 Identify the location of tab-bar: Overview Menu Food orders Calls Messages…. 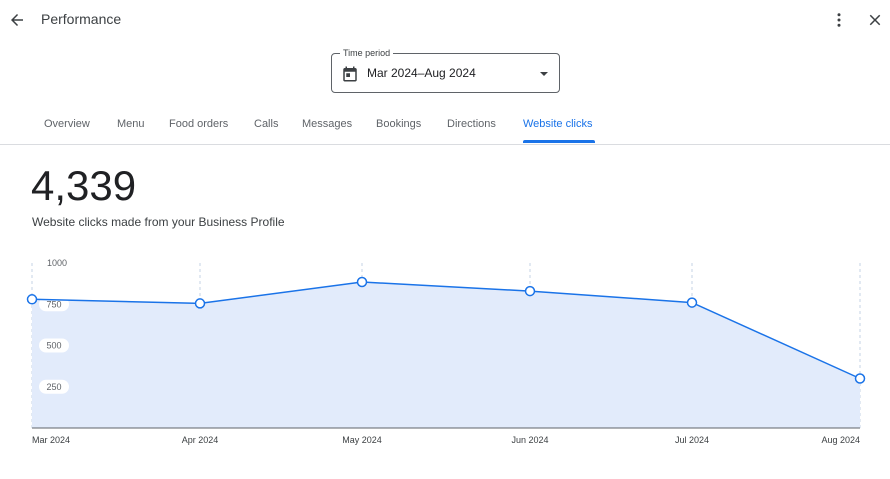
(445, 126).